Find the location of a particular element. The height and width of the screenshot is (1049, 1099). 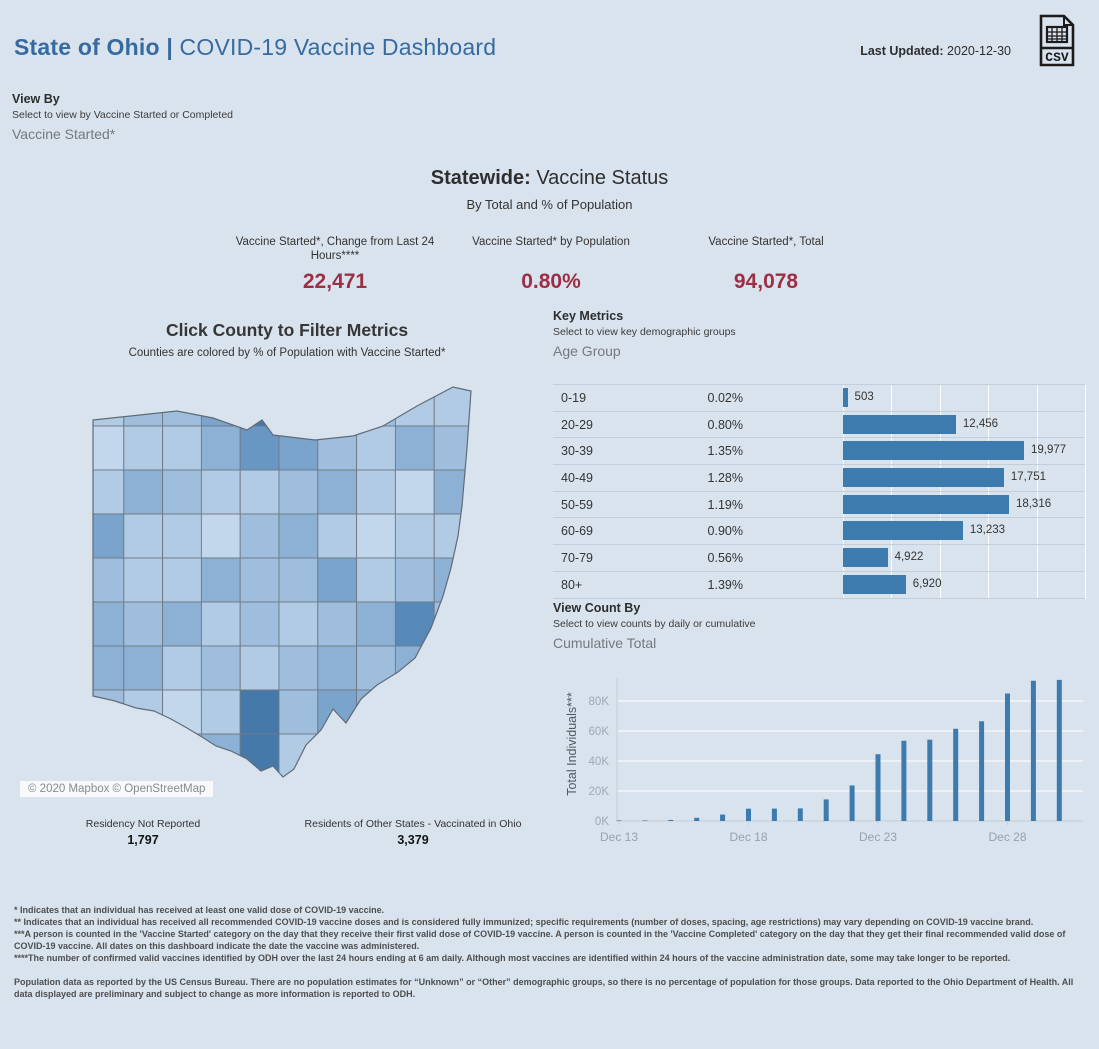

view-by-dropdown: Vaccine Started* is located at coordinates (64, 134).